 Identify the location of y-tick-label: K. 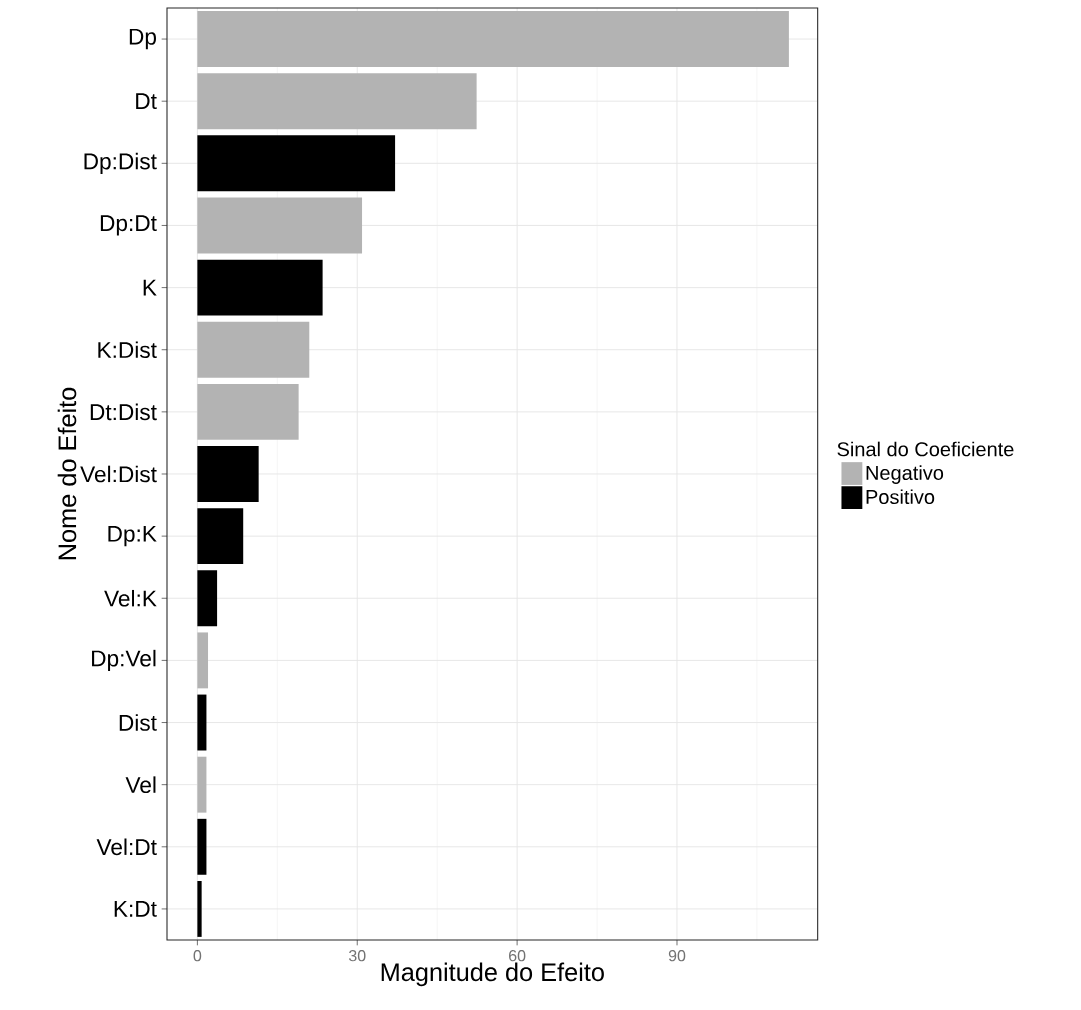
(150, 287).